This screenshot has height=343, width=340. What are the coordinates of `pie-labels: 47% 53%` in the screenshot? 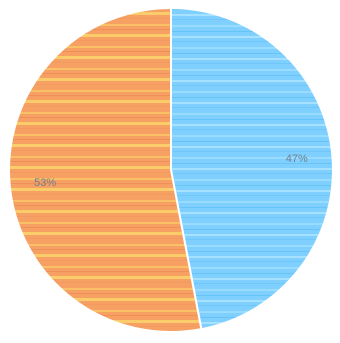 It's located at (171, 171).